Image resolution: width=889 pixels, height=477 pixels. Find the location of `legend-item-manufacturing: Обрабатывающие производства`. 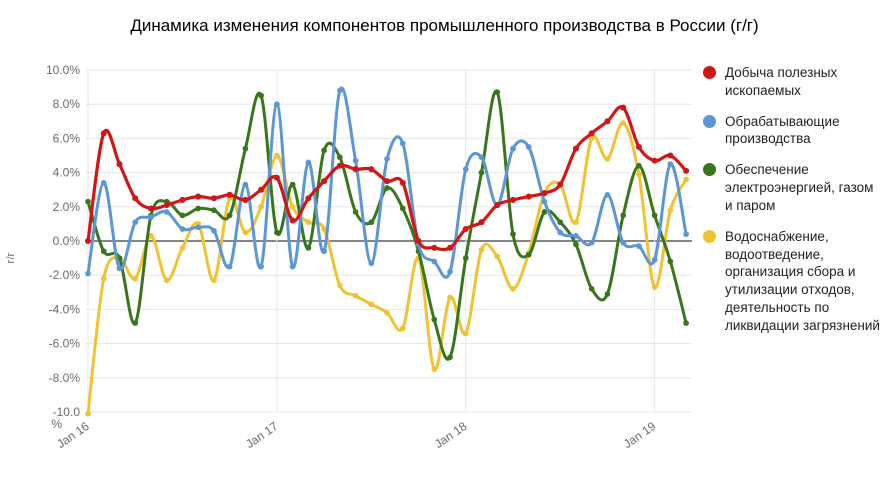

legend-item-manufacturing: Обрабатывающие производства is located at coordinates (793, 131).